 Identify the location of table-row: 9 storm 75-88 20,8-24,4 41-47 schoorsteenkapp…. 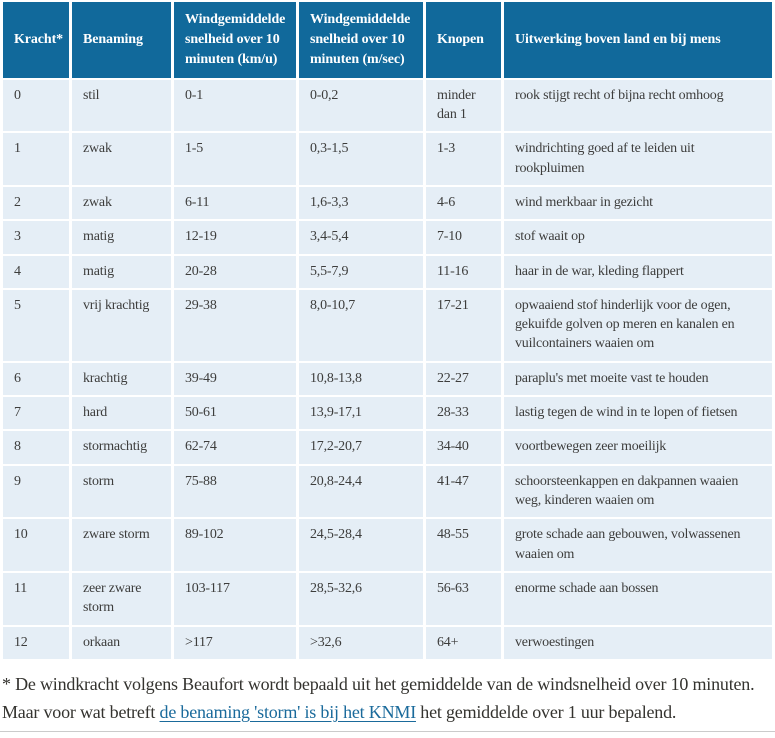
(387, 491).